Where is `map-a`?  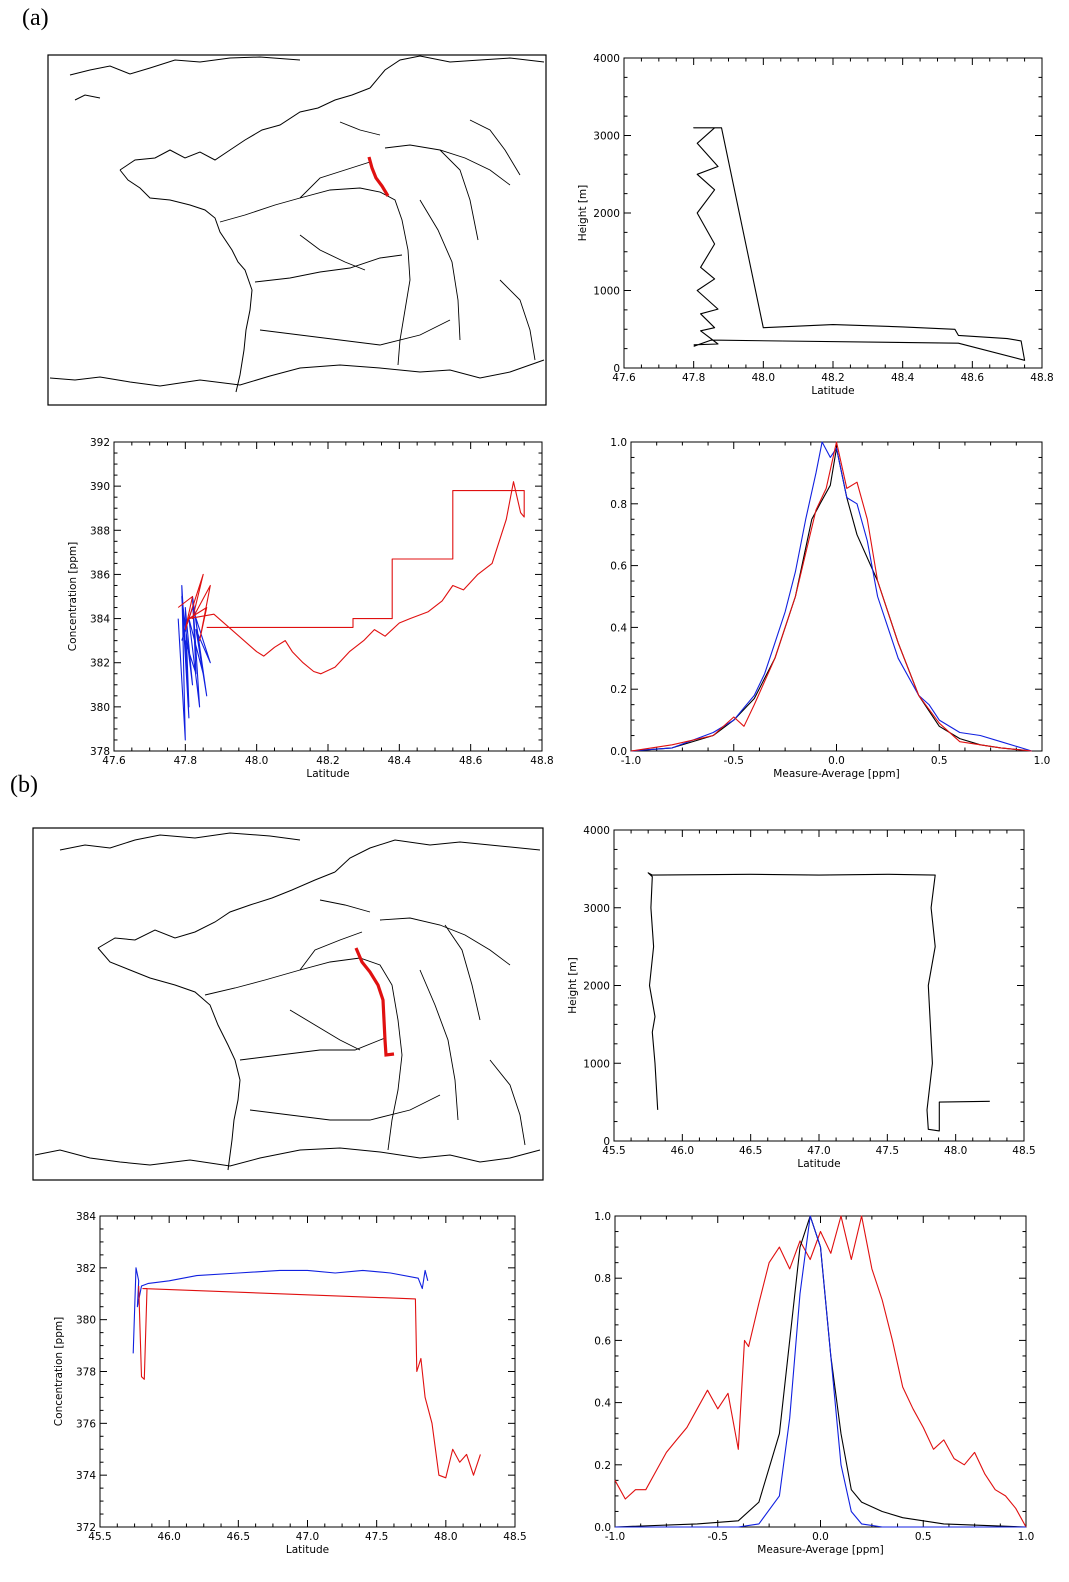 map-a is located at coordinates (297, 230).